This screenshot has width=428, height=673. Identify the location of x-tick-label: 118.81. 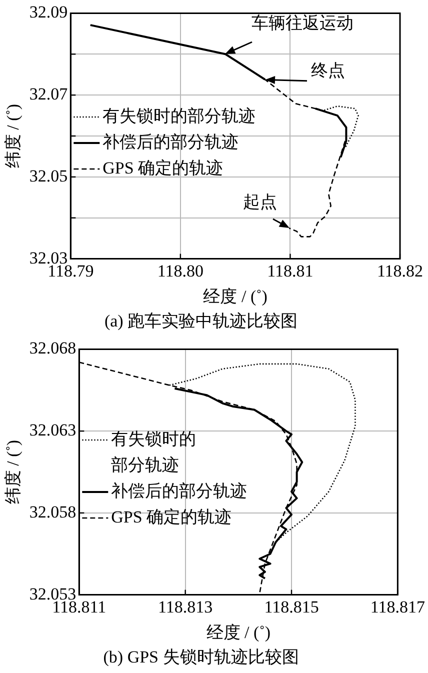
(290, 270).